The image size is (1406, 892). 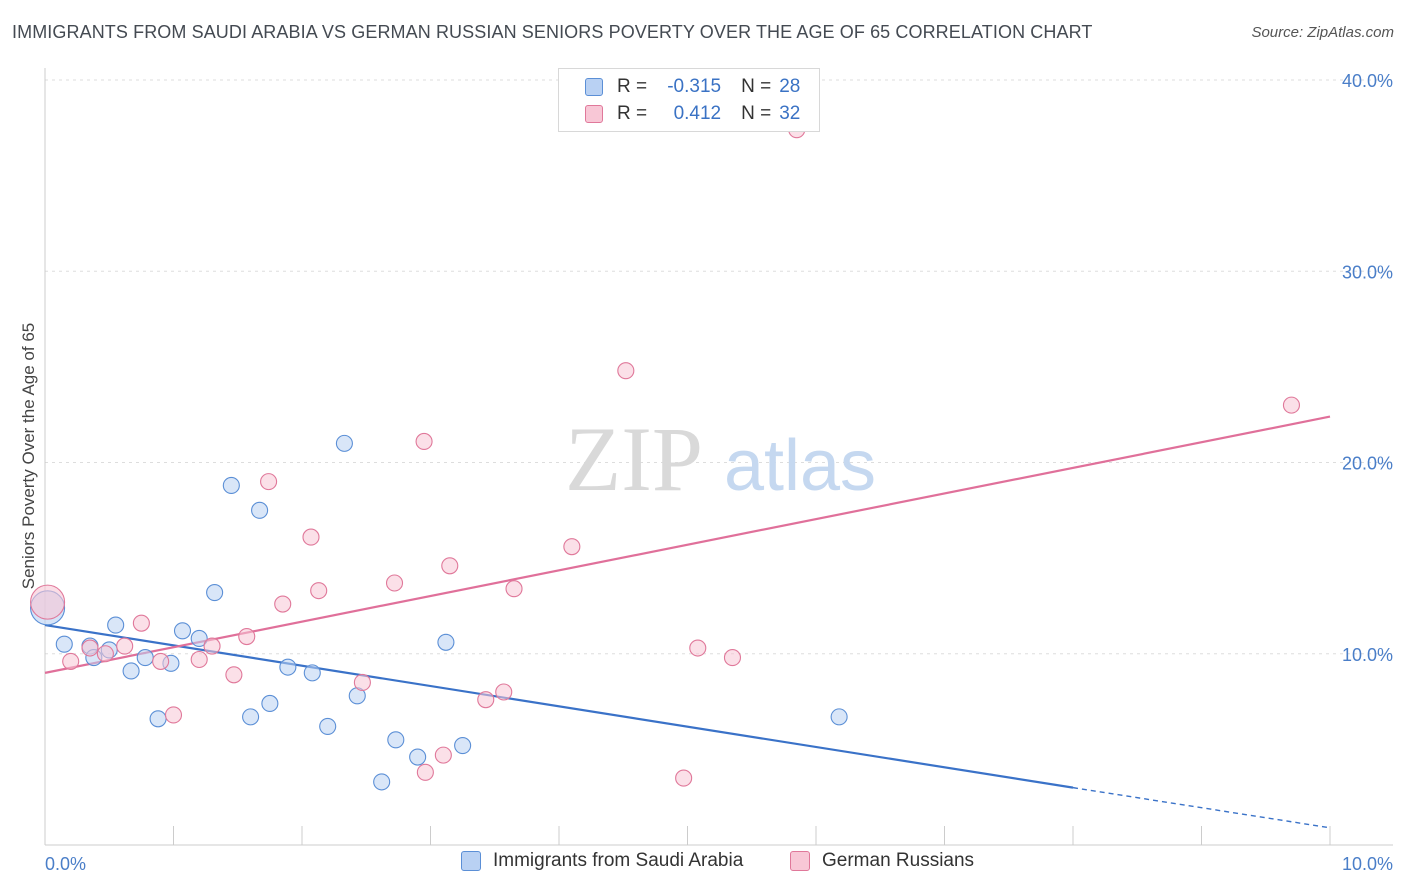 What do you see at coordinates (800, 861) in the screenshot?
I see `series-swatch-pink` at bounding box center [800, 861].